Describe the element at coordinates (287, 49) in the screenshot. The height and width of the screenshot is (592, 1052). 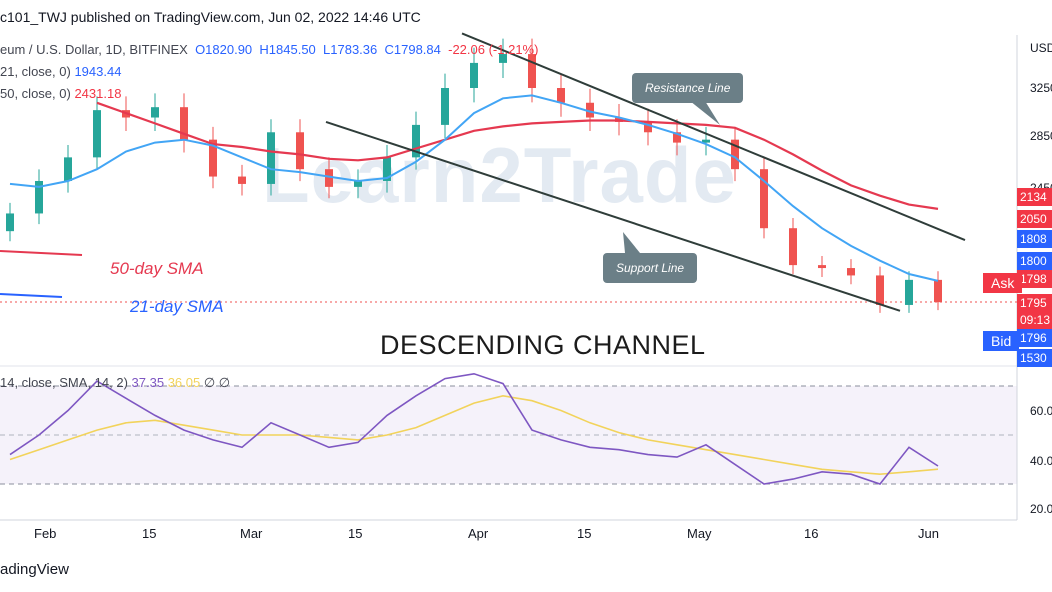
I see `high-value: H1845.50` at that location.